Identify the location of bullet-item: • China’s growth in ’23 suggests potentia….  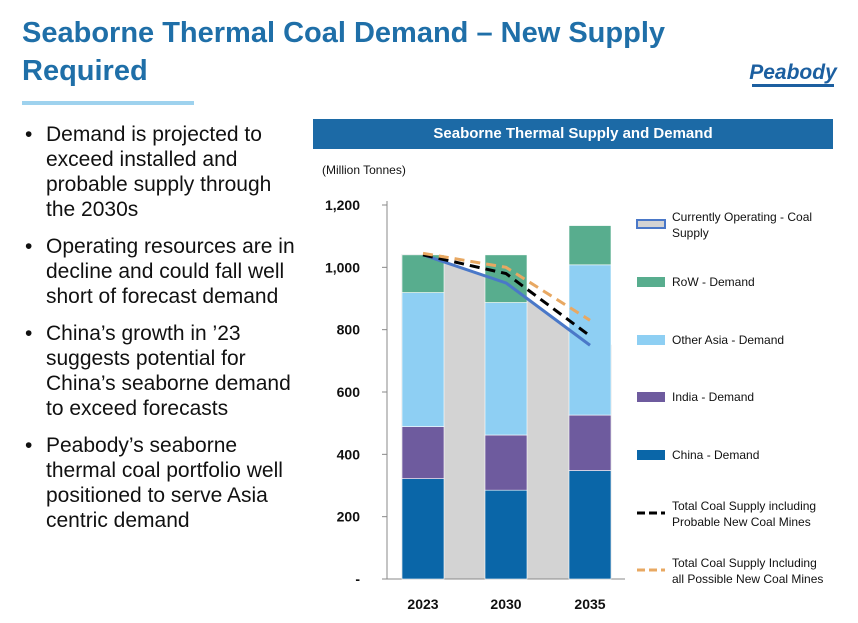
(163, 371).